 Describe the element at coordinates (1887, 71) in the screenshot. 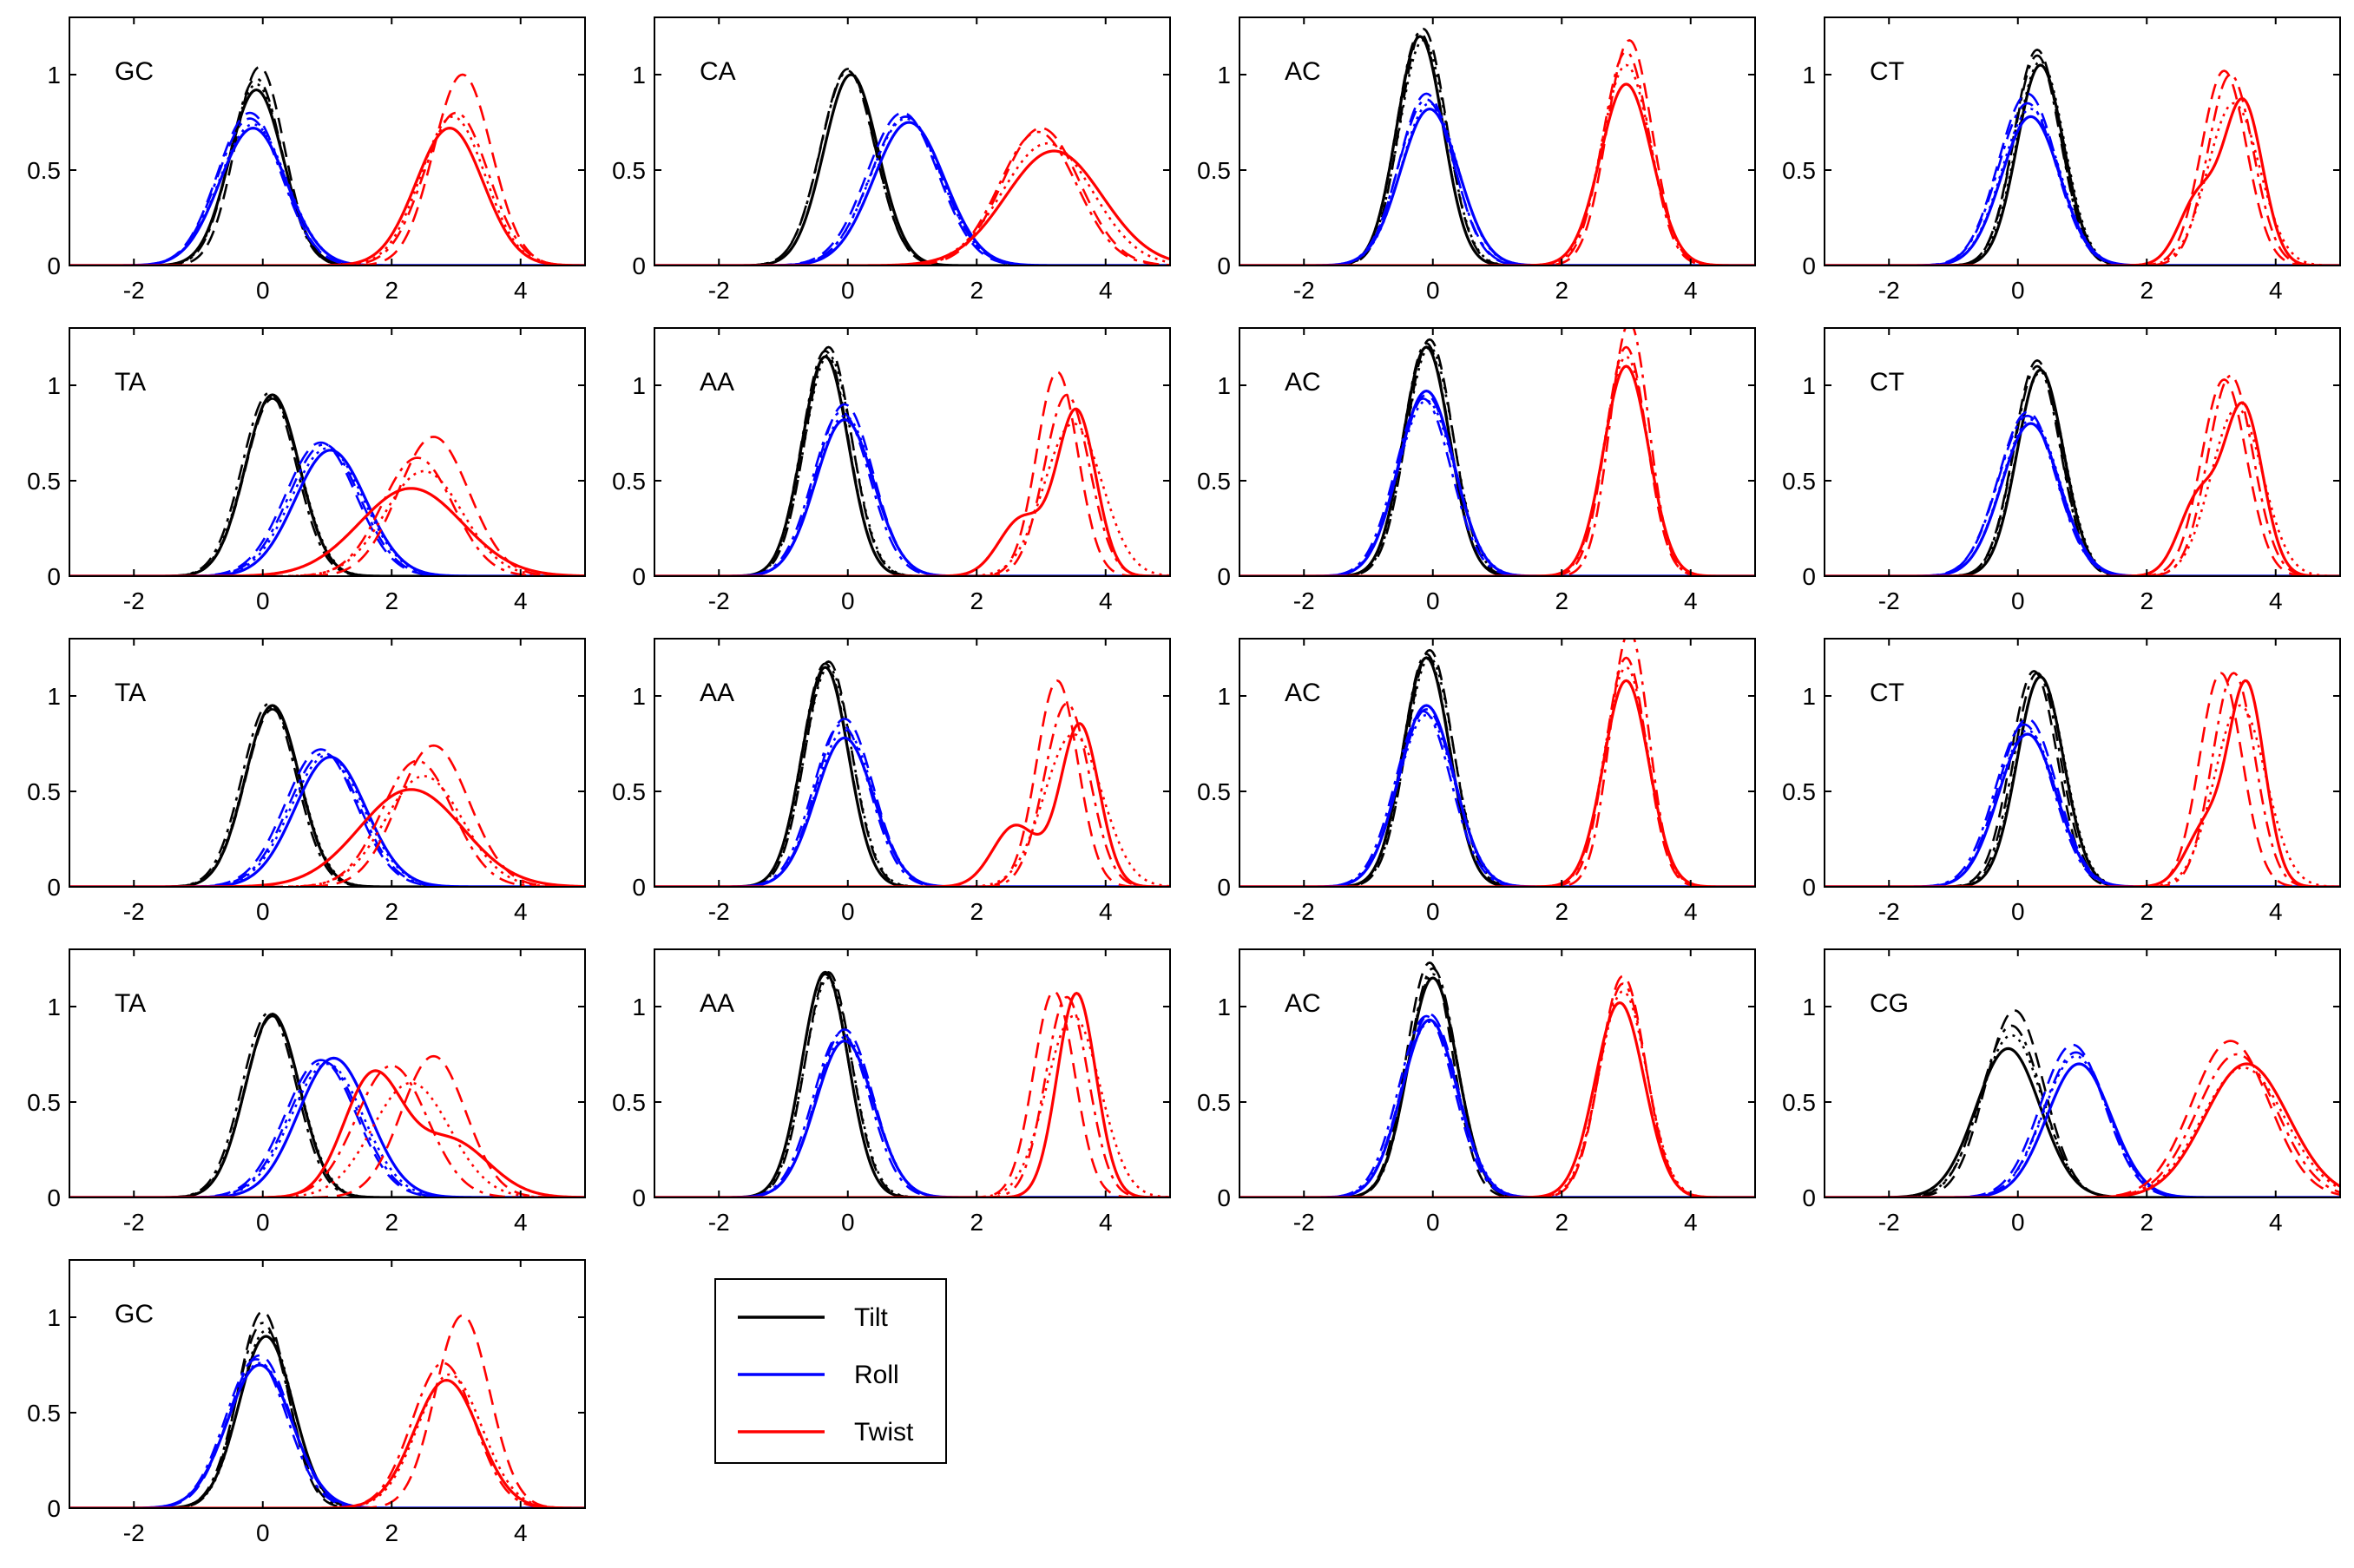

I see `panel-label: CT` at that location.